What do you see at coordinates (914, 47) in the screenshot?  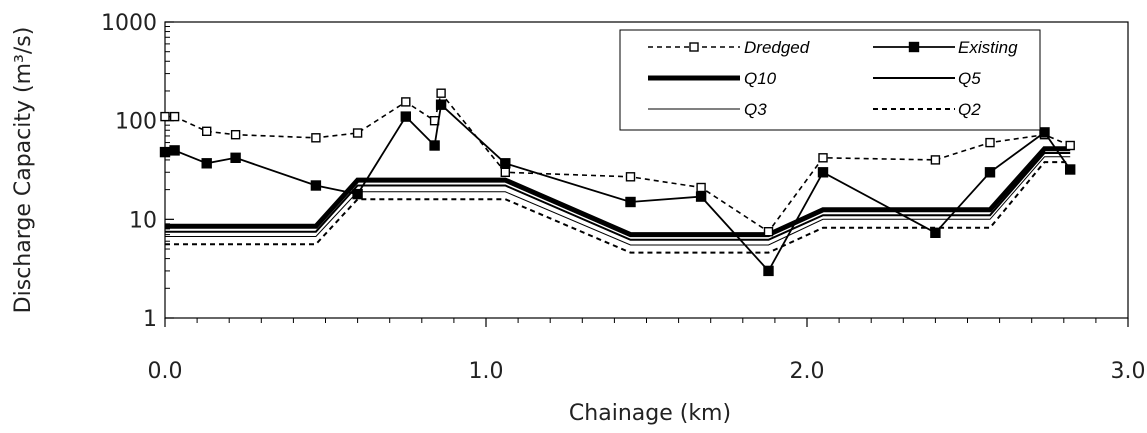 I see `legend-marker-existing` at bounding box center [914, 47].